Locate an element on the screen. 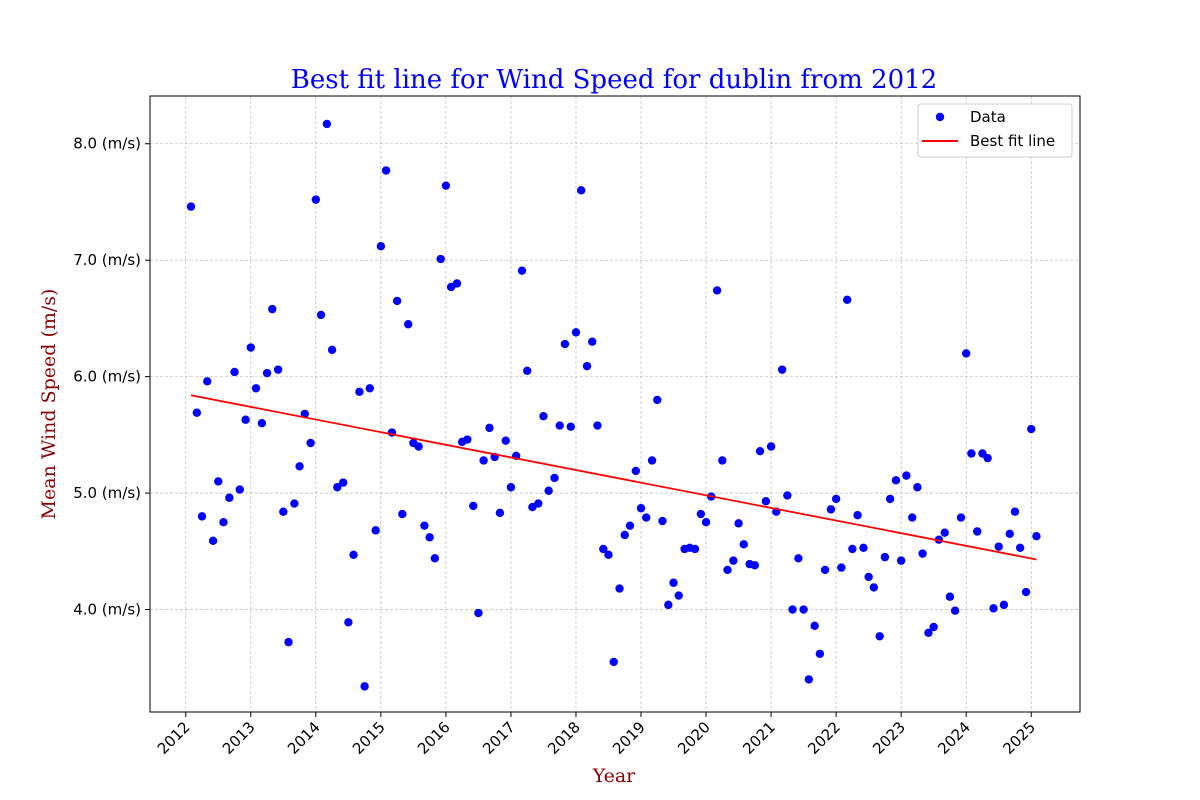  legend-label-fit: Best fit line is located at coordinates (1012, 141).